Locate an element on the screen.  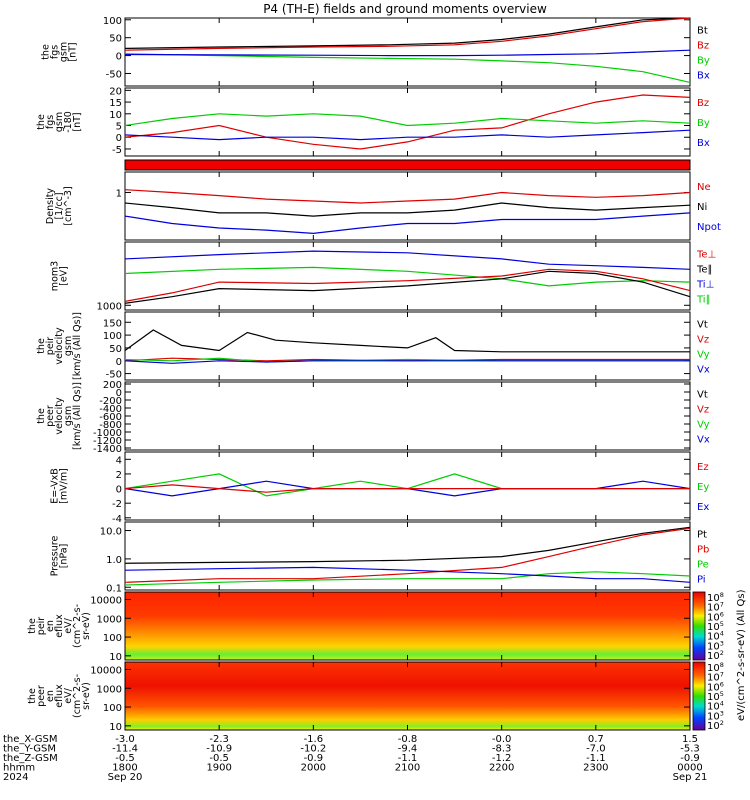
legend-entry: Ti⊥ is located at coordinates (705, 285).